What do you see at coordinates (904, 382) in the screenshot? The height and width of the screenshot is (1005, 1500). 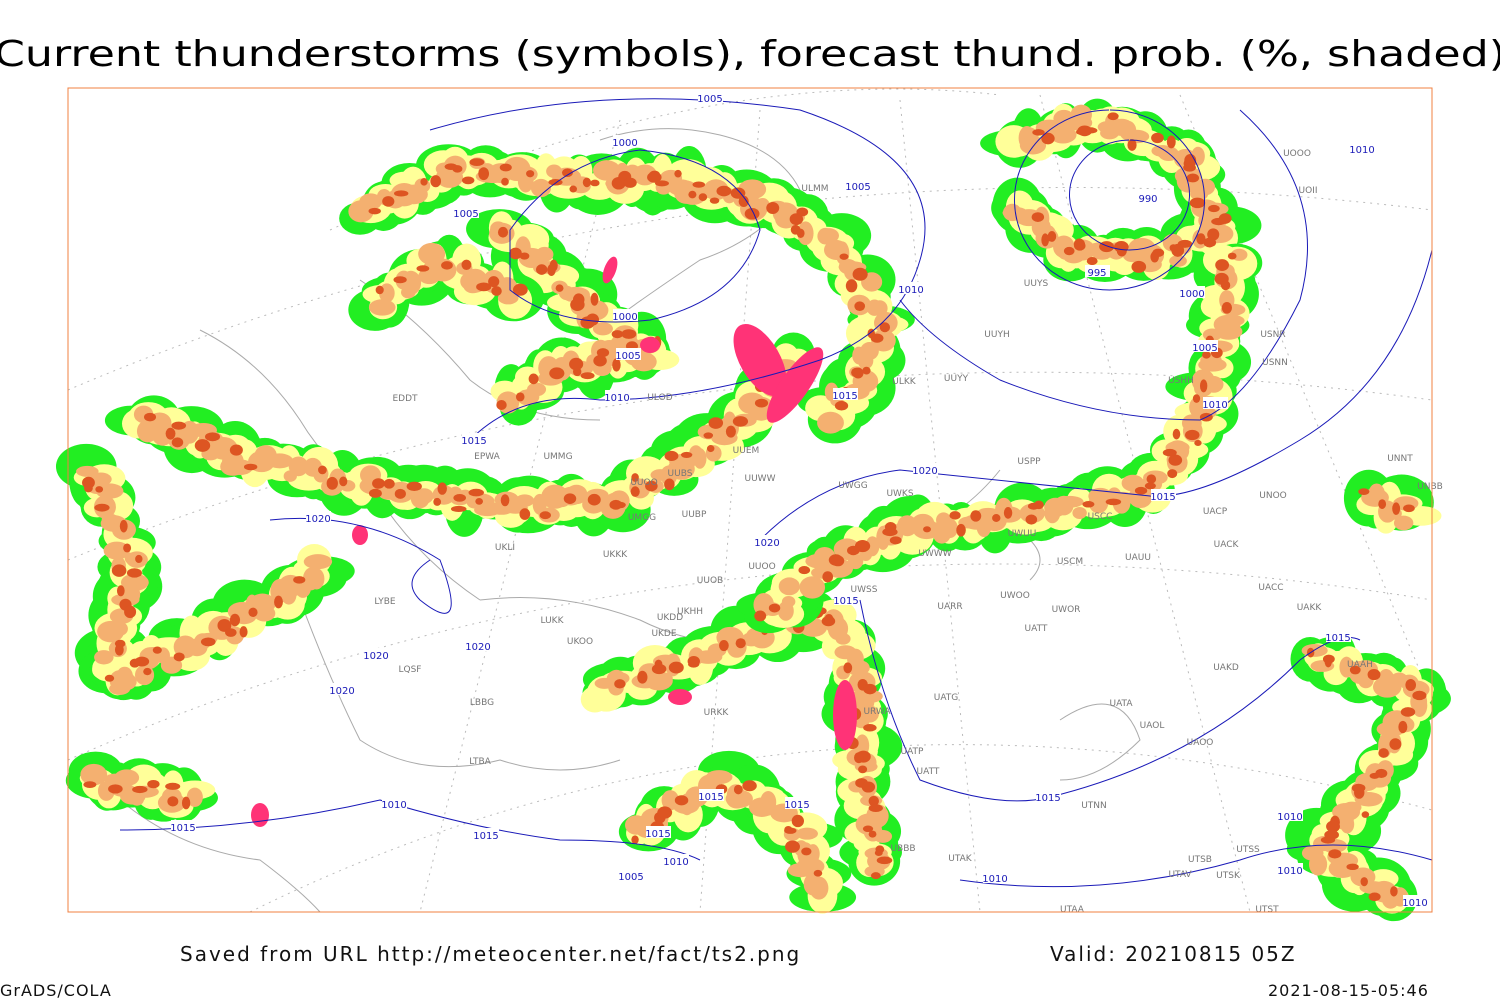 I see `station-code: ULKK` at bounding box center [904, 382].